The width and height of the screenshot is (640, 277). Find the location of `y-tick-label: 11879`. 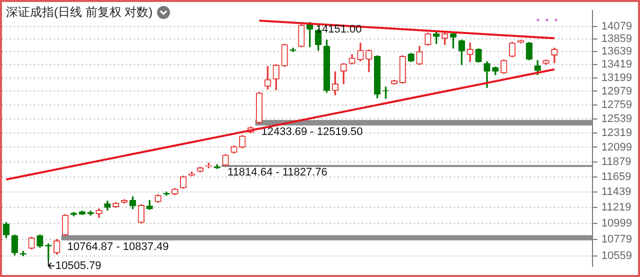

y-tick-label: 11879 is located at coordinates (616, 162).